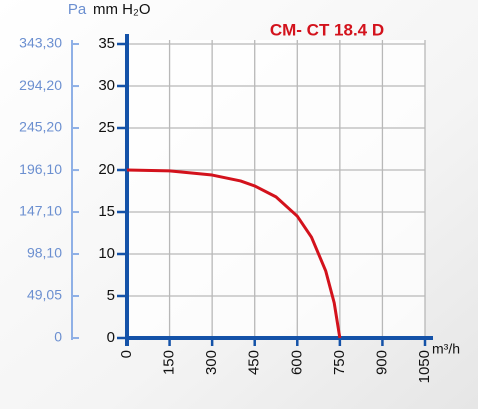 The height and width of the screenshot is (409, 478). Describe the element at coordinates (296, 362) in the screenshot. I see `x-tick-label: 600` at that location.